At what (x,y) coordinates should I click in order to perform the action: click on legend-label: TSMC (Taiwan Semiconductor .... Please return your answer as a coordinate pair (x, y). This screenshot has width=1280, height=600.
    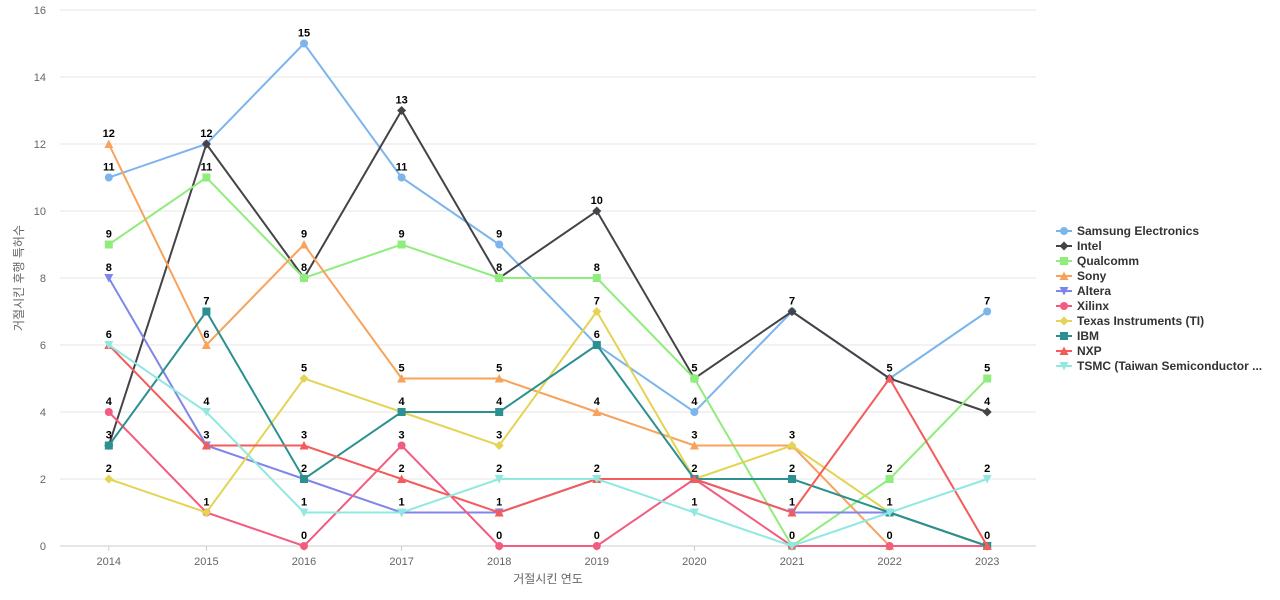
    Looking at the image, I should click on (1169, 366).